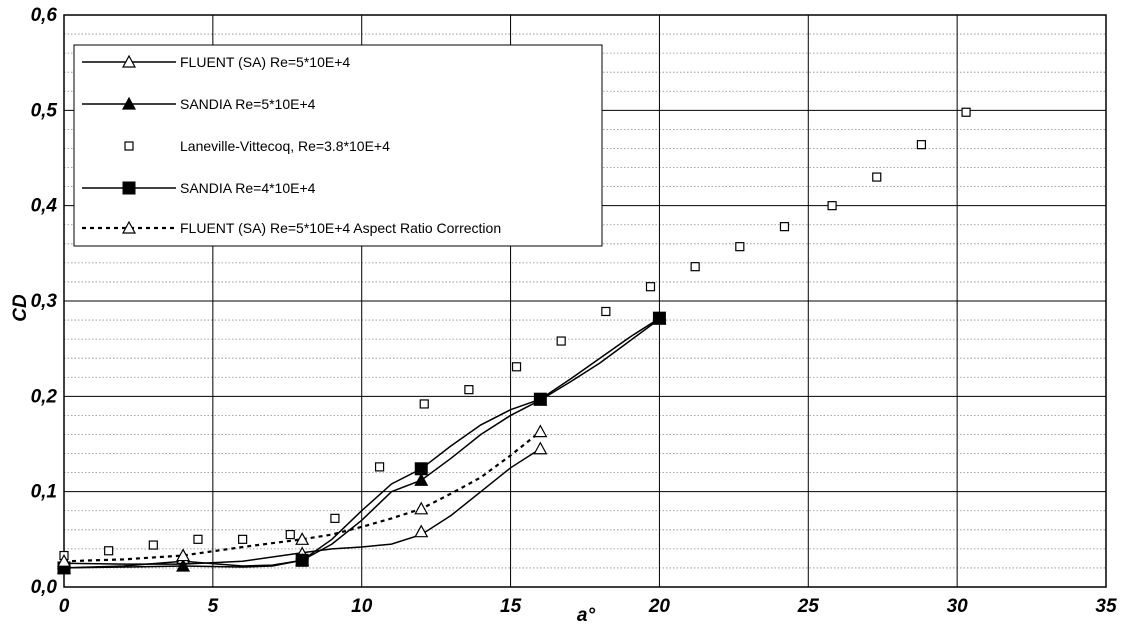 The image size is (1124, 636). Describe the element at coordinates (44, 15) in the screenshot. I see `y-tick-label: 0,6` at that location.